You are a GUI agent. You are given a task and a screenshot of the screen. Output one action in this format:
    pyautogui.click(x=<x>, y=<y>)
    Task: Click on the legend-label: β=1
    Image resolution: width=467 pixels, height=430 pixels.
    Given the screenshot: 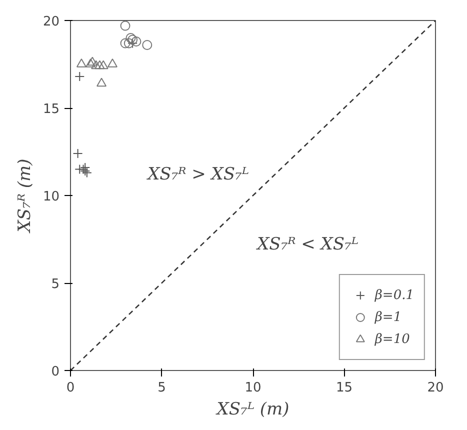 What is the action you would take?
    pyautogui.click(x=388, y=317)
    